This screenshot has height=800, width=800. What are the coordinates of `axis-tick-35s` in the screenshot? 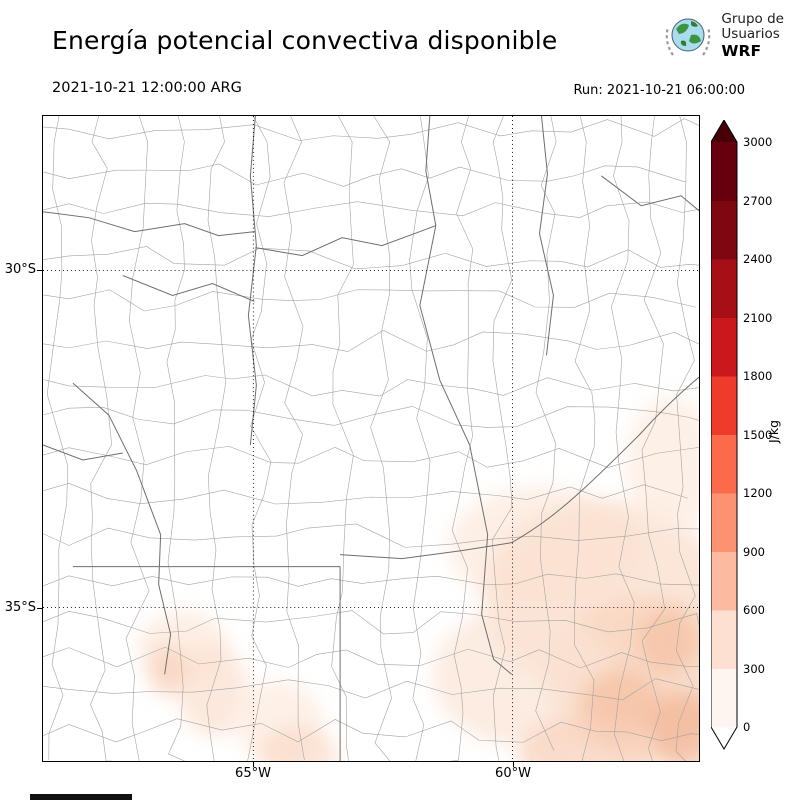 It's located at (39, 608).